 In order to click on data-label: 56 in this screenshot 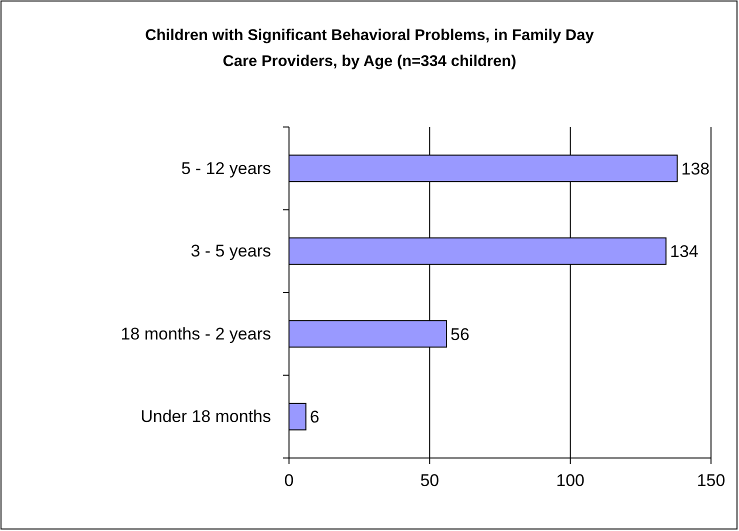, I will do `click(460, 334)`.